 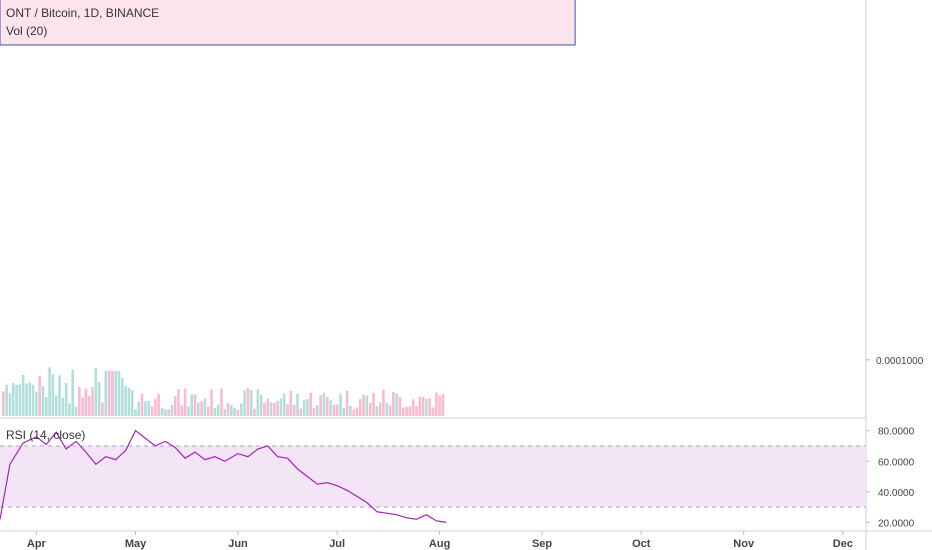 What do you see at coordinates (337, 544) in the screenshot?
I see `time-tick-label: Jul` at bounding box center [337, 544].